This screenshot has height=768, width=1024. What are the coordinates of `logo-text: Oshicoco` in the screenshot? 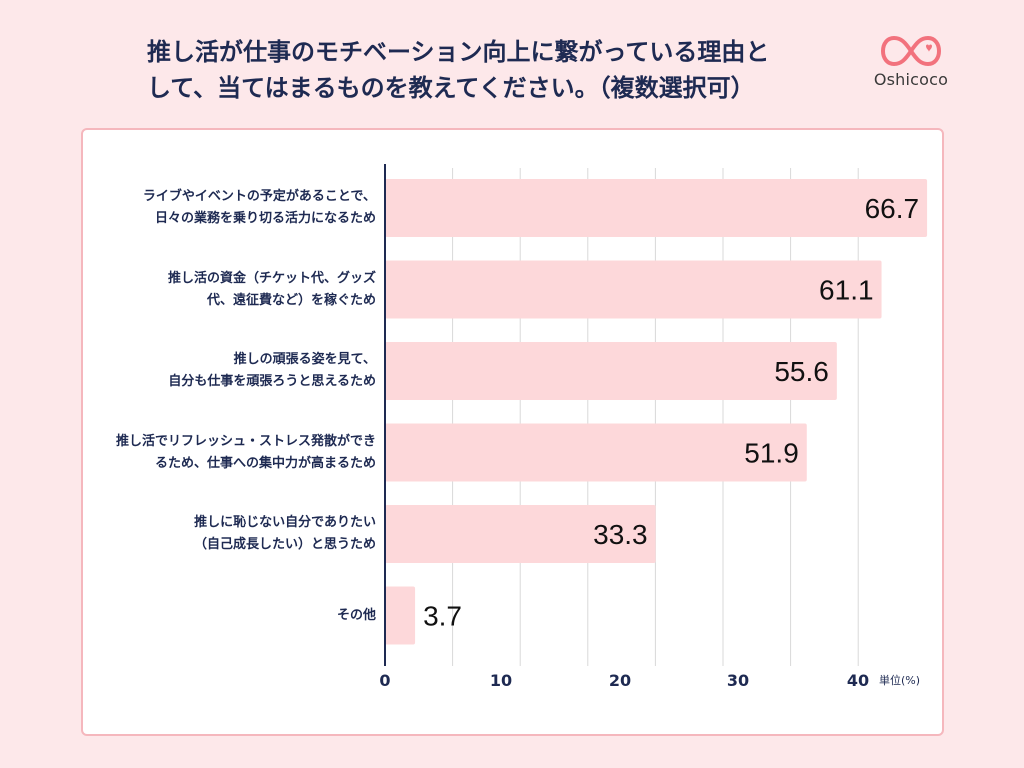 It's located at (911, 79).